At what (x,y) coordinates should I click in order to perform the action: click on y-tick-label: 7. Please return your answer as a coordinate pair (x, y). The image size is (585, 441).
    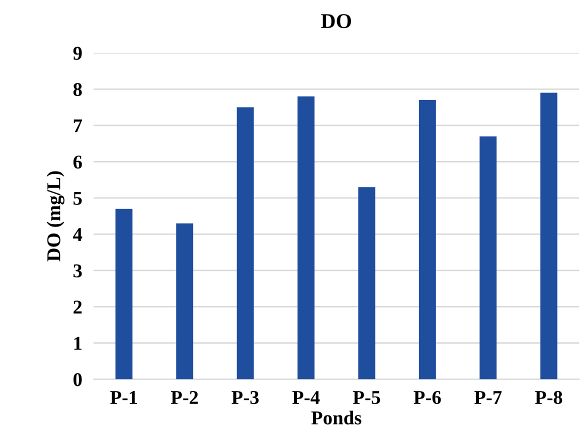
    Looking at the image, I should click on (78, 125).